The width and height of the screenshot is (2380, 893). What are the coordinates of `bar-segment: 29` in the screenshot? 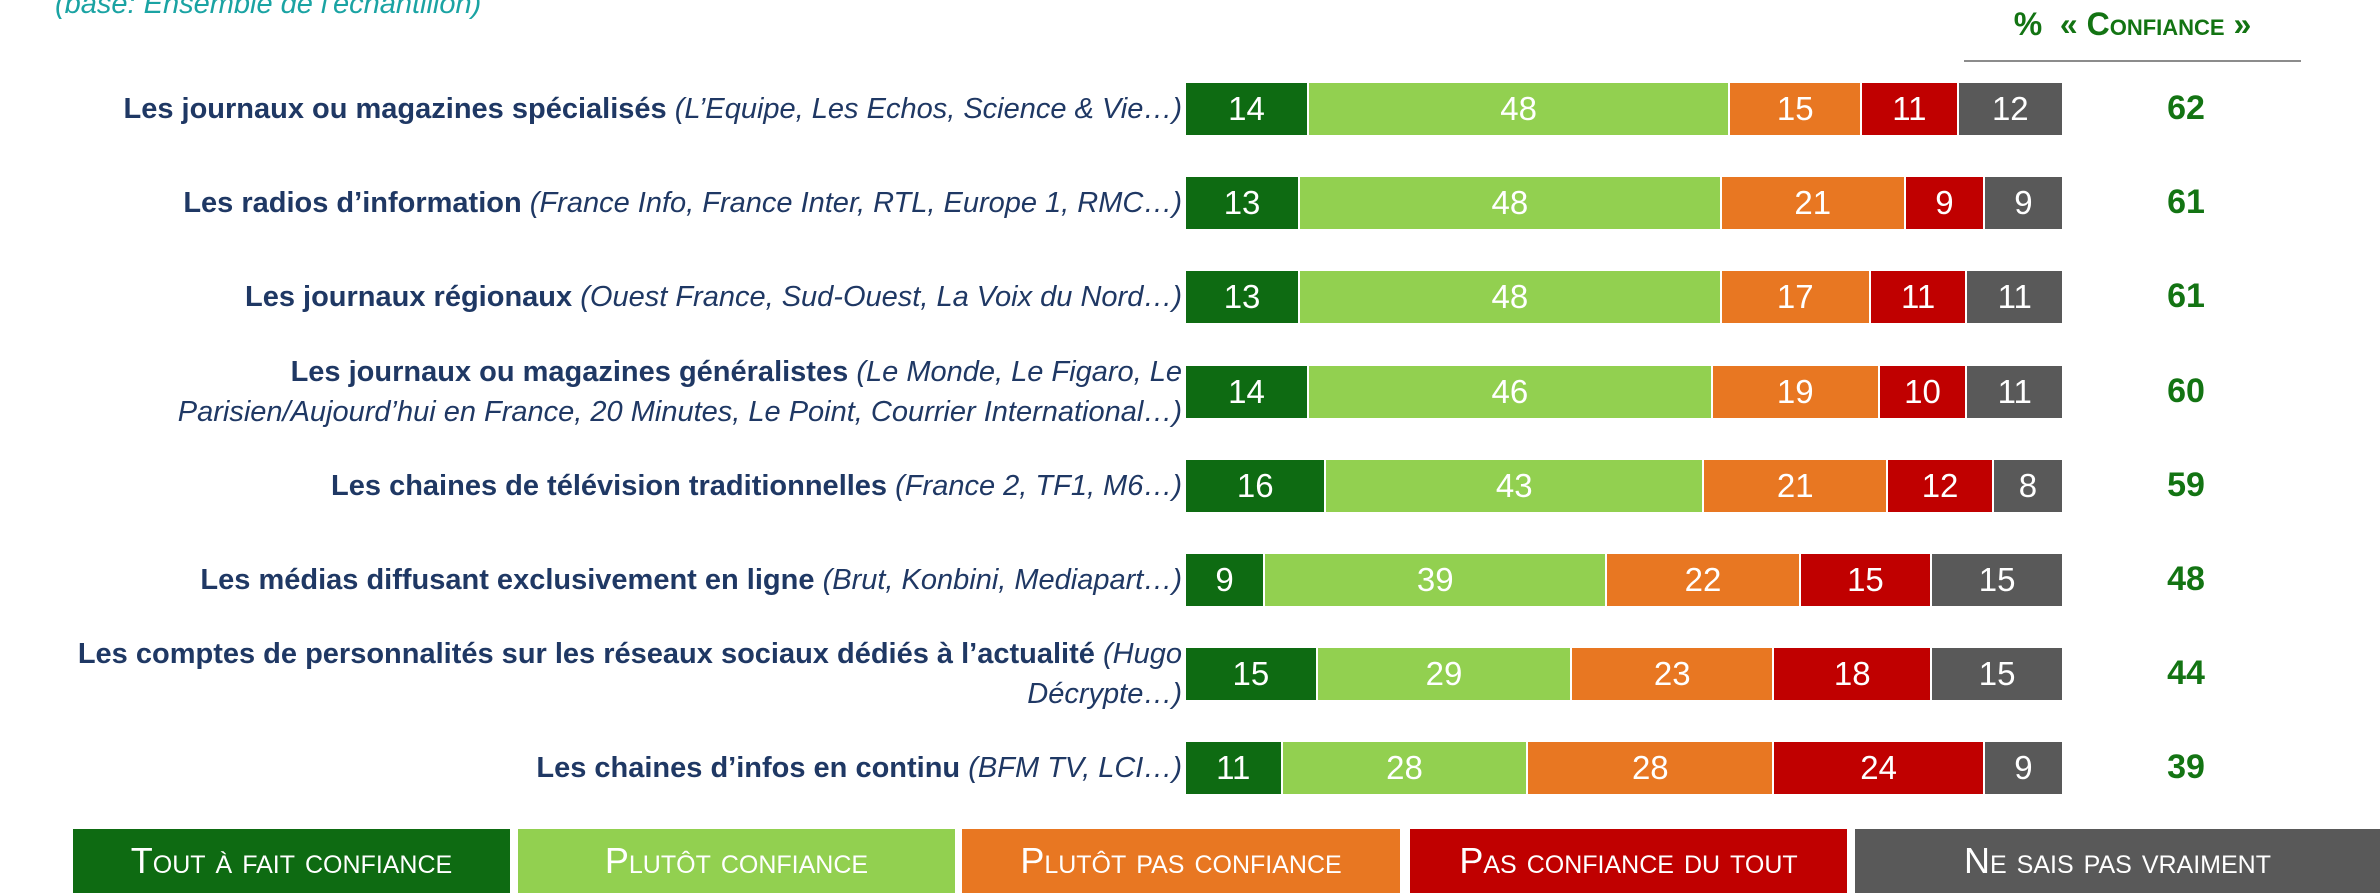 It's located at (1445, 674).